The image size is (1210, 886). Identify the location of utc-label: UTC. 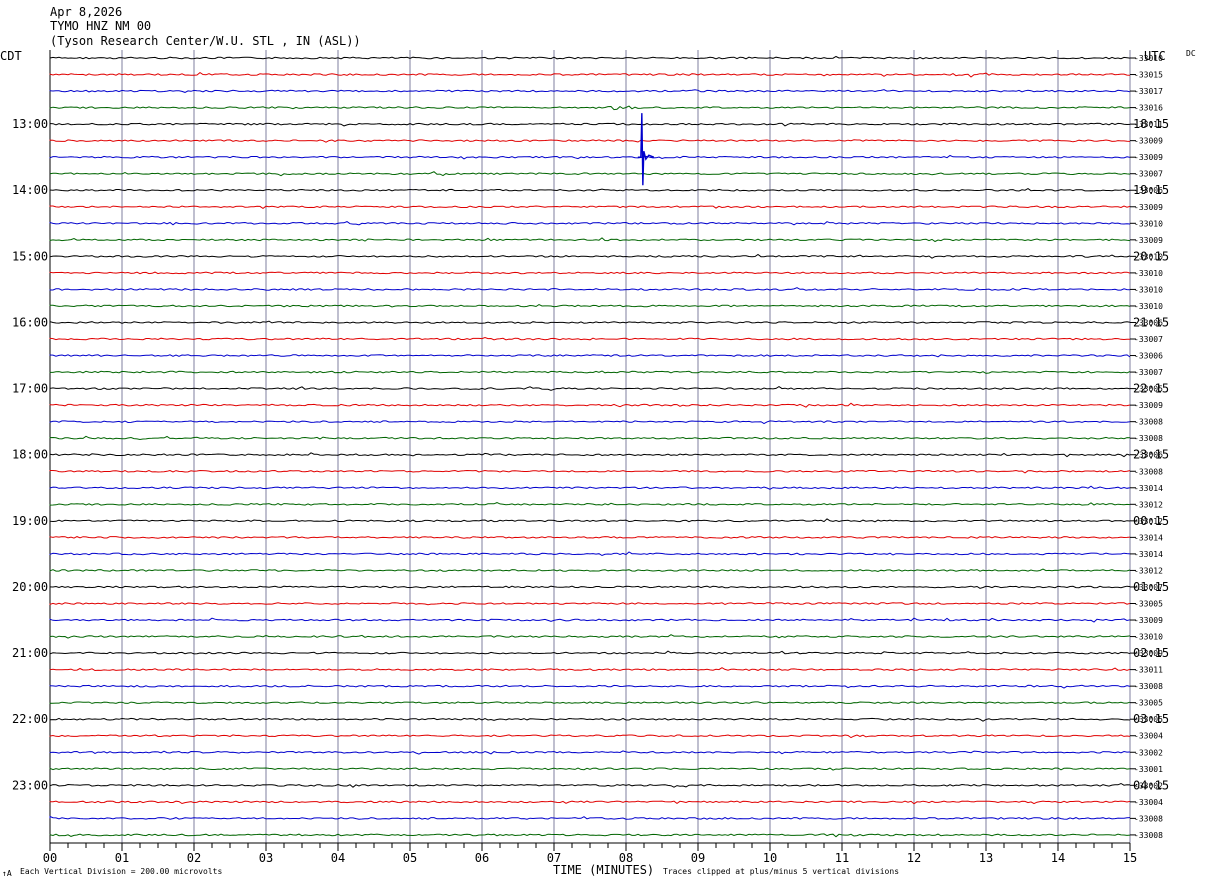
(1155, 56).